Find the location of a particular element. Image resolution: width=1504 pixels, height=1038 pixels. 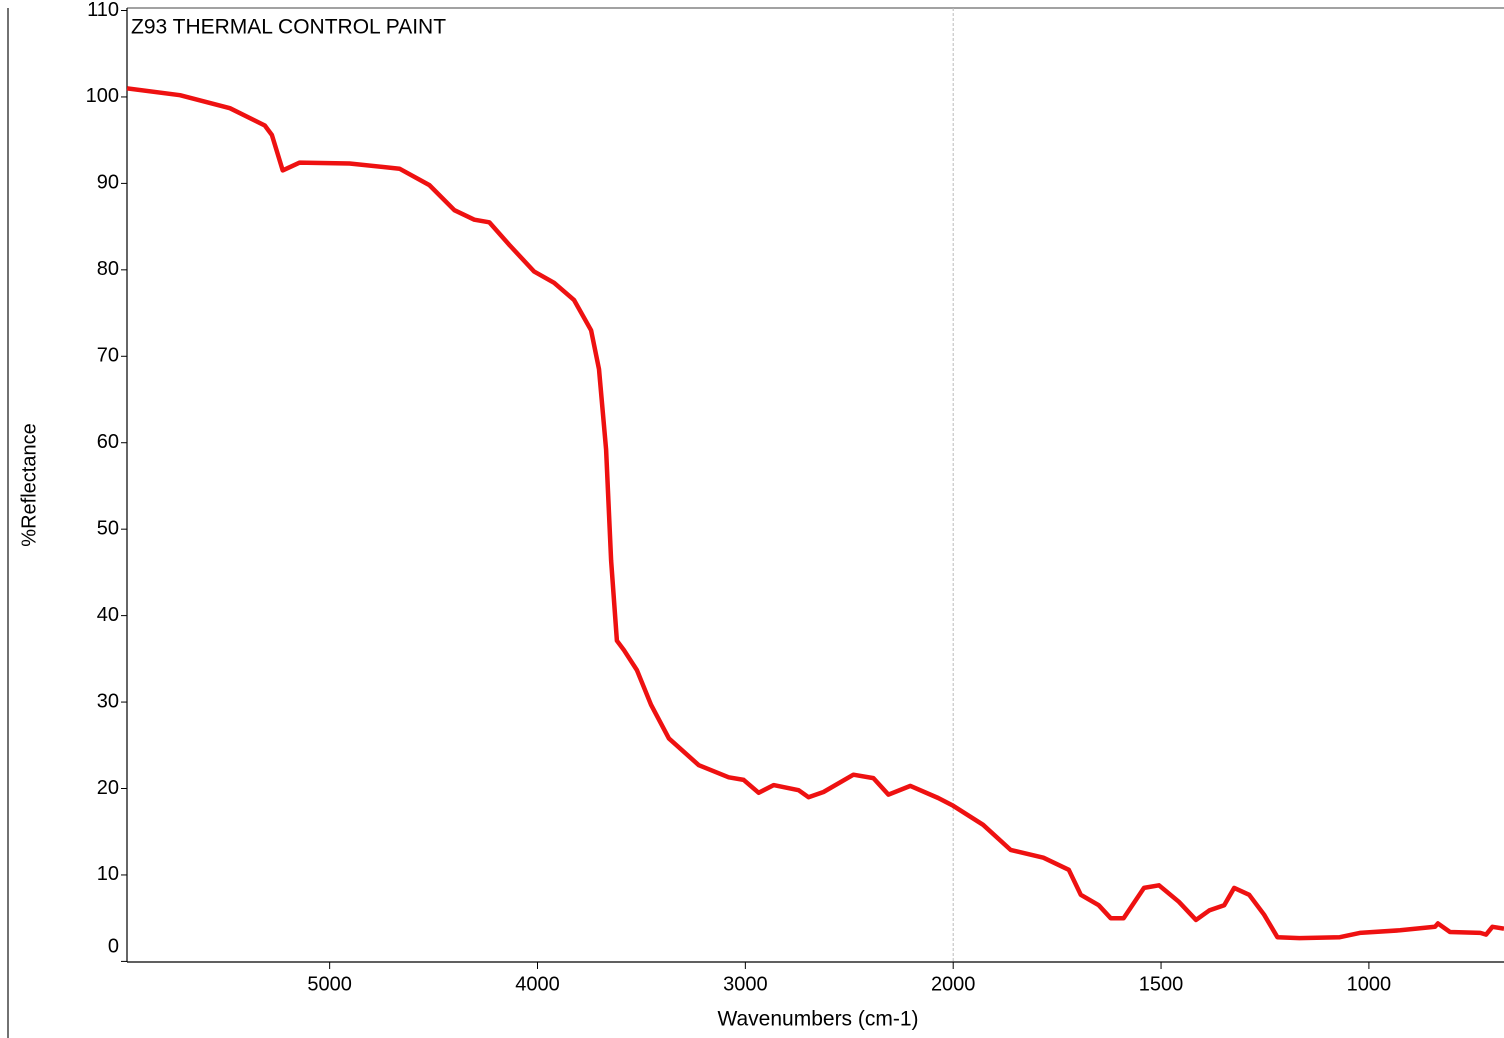

y-tick-label: 50 is located at coordinates (108, 528).